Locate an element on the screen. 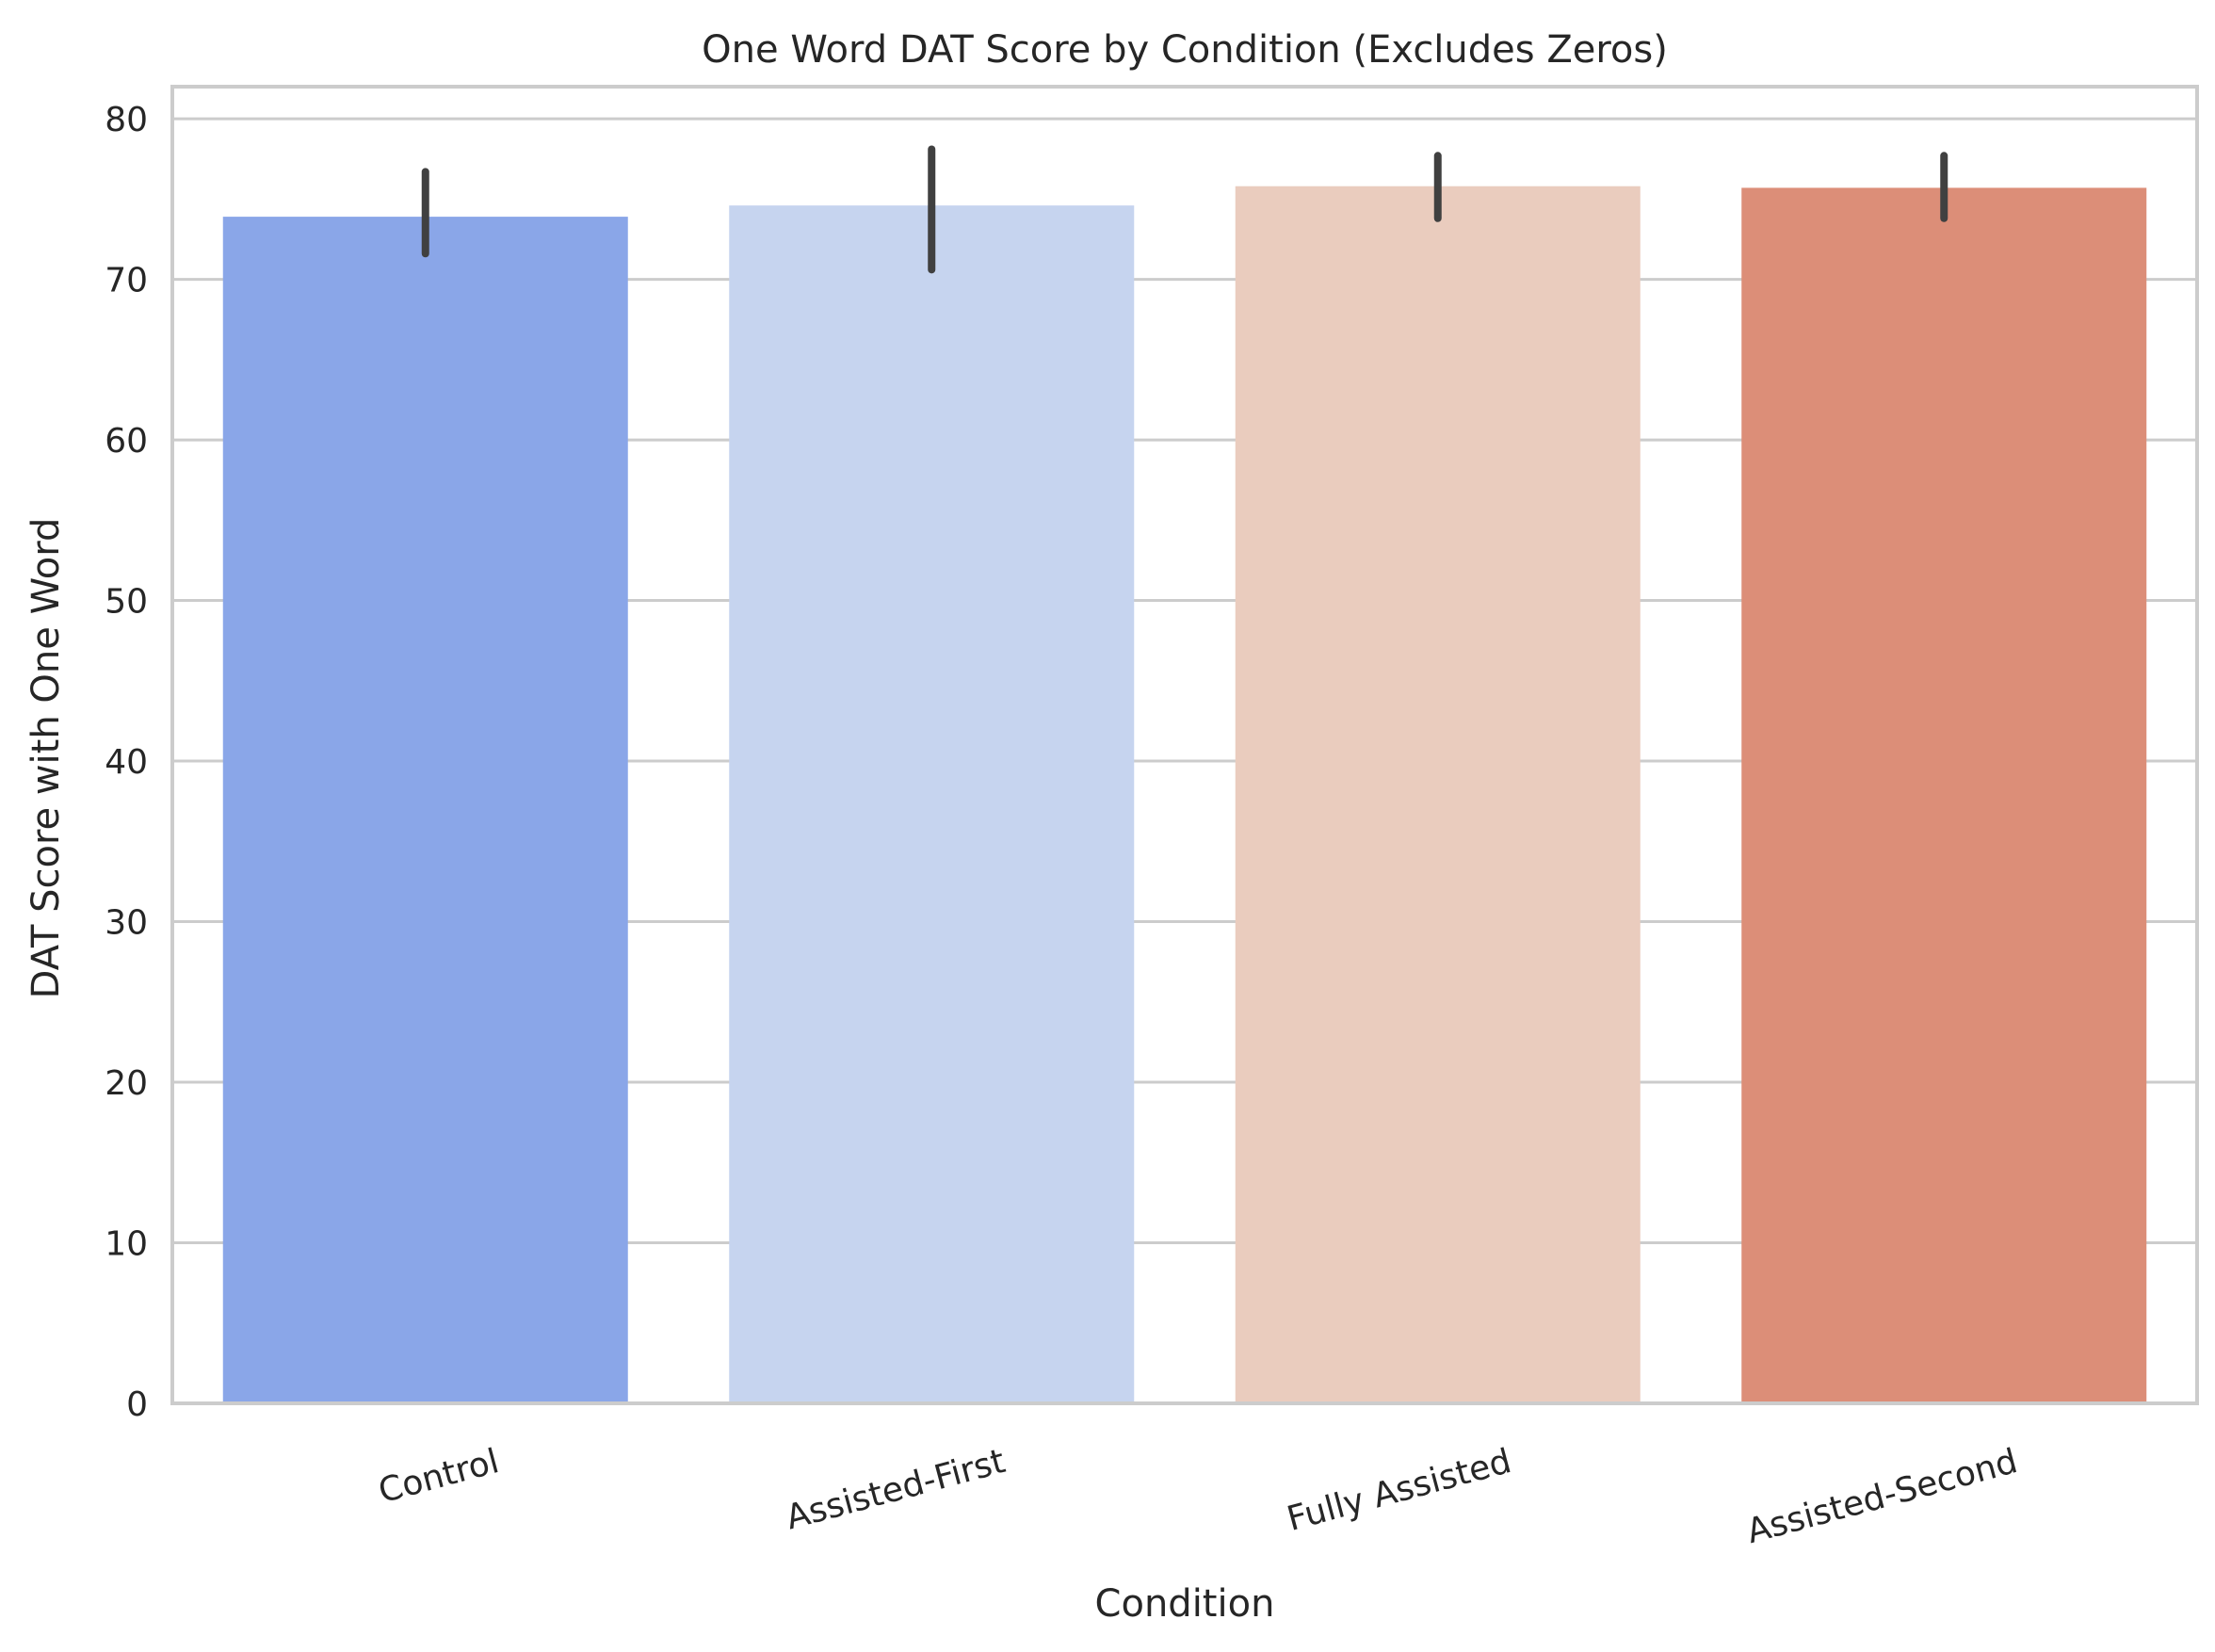  y-tick-label: 30 is located at coordinates (126, 923).